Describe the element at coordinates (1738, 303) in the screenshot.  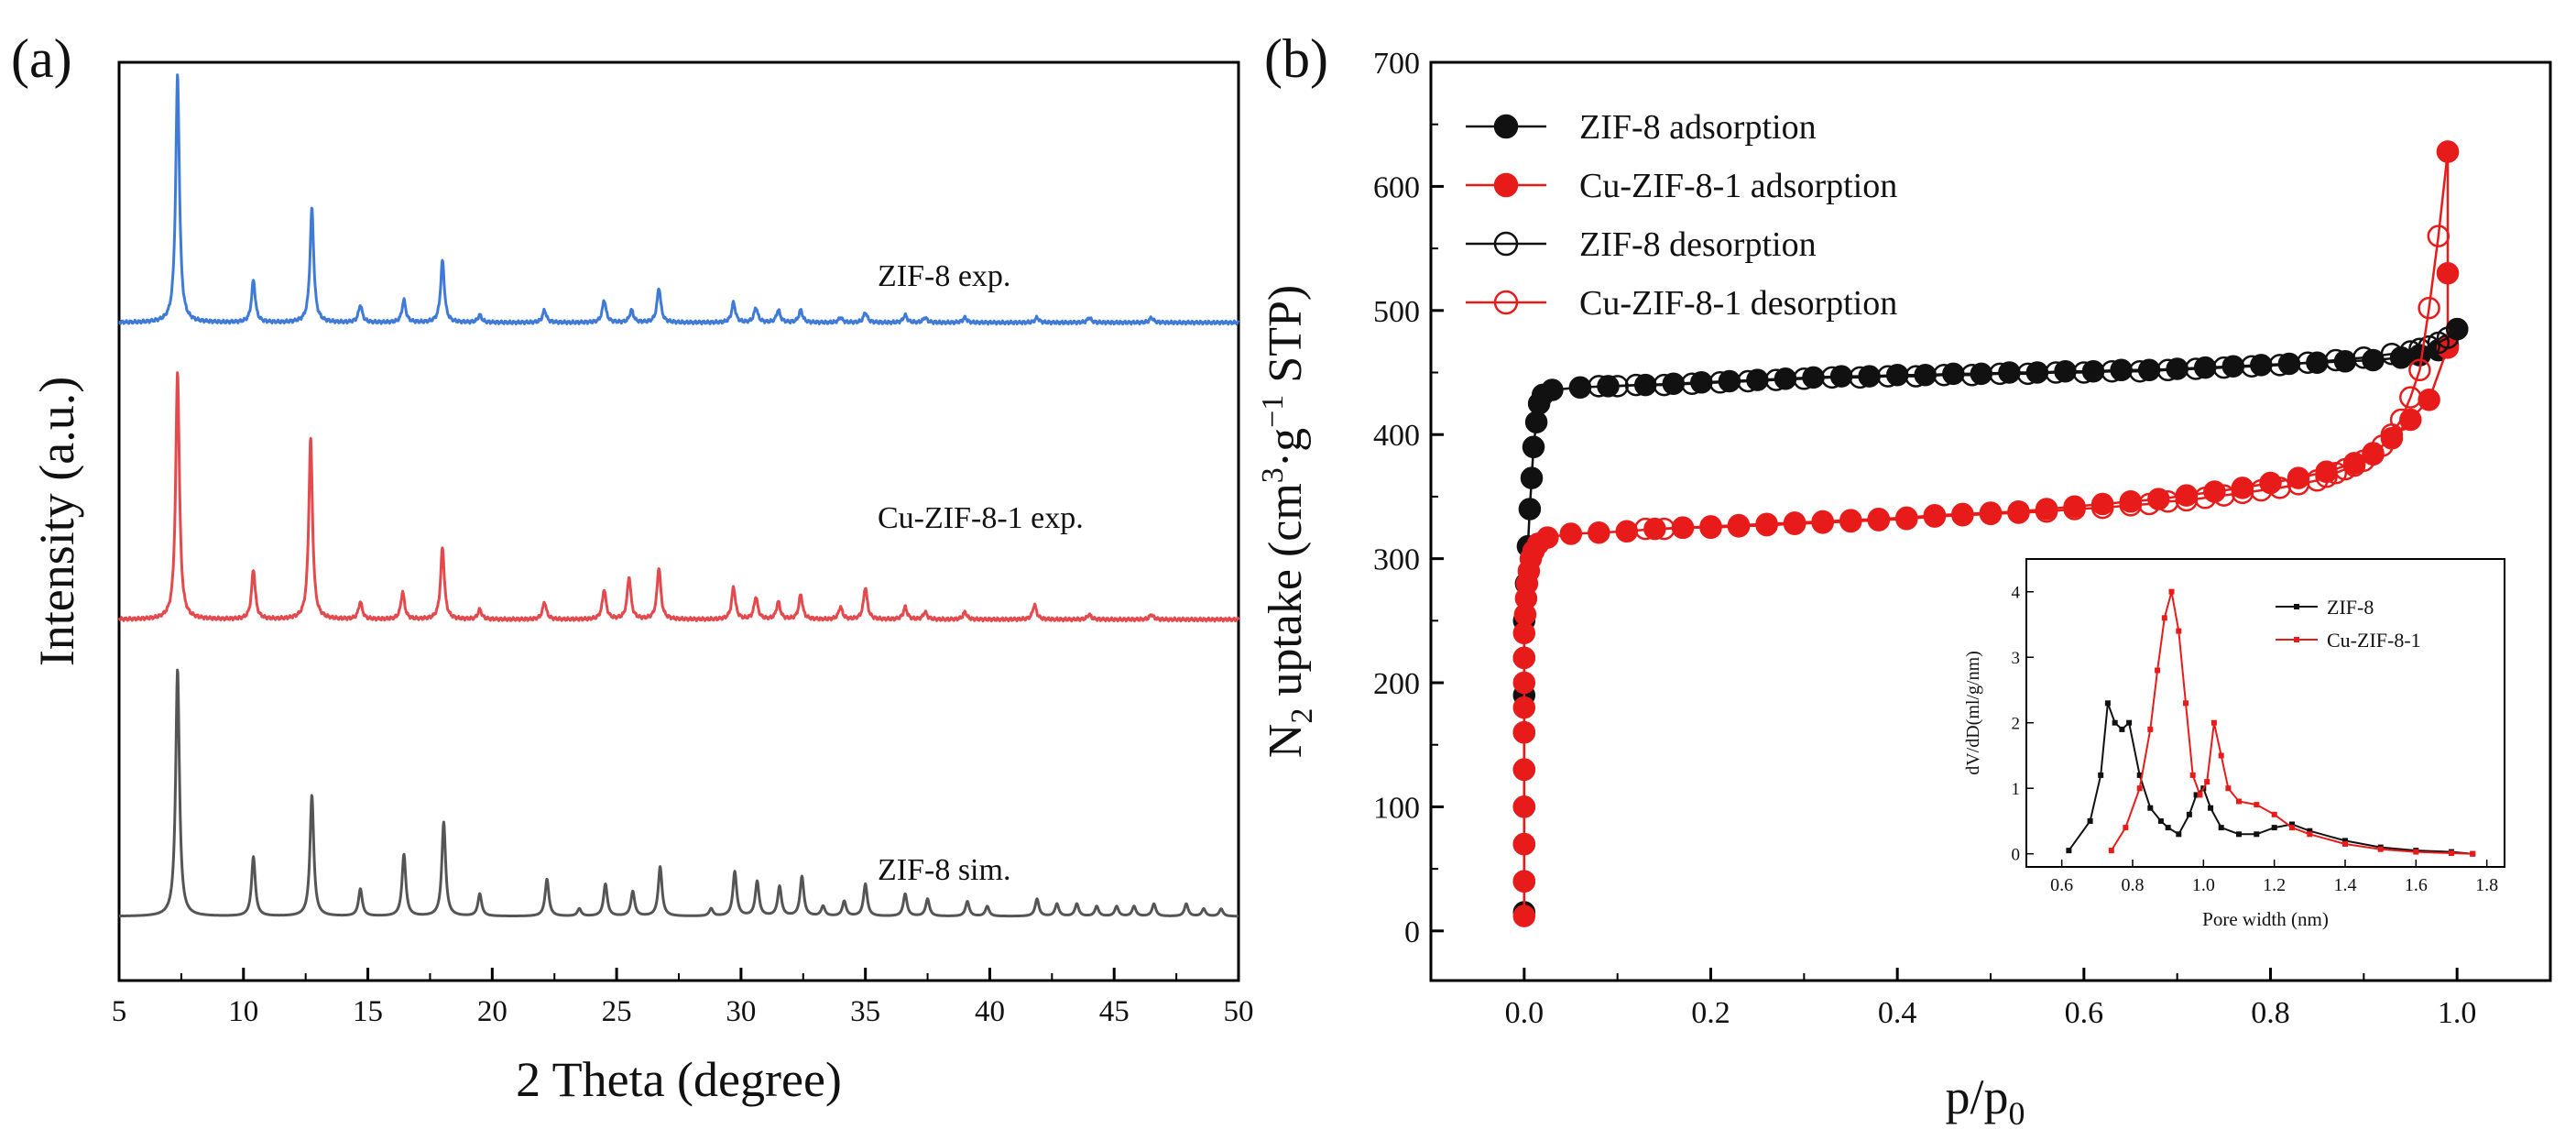
I see `legend-label-cu-zif-8-1-desorption: Cu-ZIF-8-1 desorption` at that location.